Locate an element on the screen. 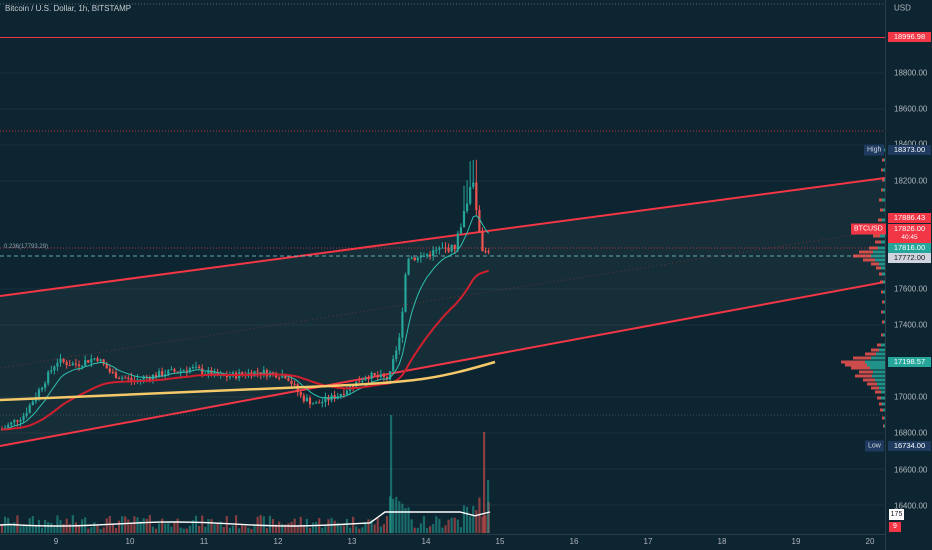  price-tick: 16800.00 is located at coordinates (911, 433).